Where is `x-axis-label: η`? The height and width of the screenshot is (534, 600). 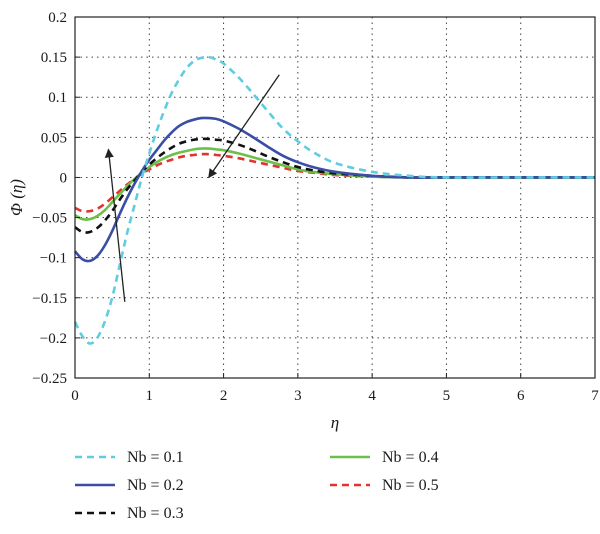 x-axis-label: η is located at coordinates (335, 422).